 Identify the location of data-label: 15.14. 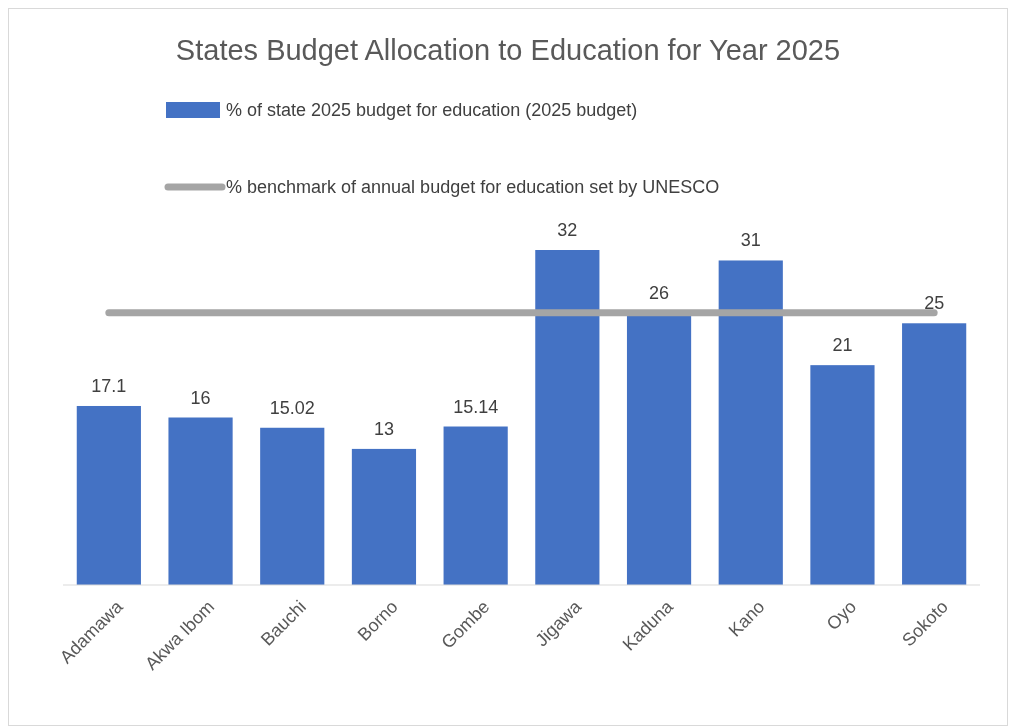
(476, 406).